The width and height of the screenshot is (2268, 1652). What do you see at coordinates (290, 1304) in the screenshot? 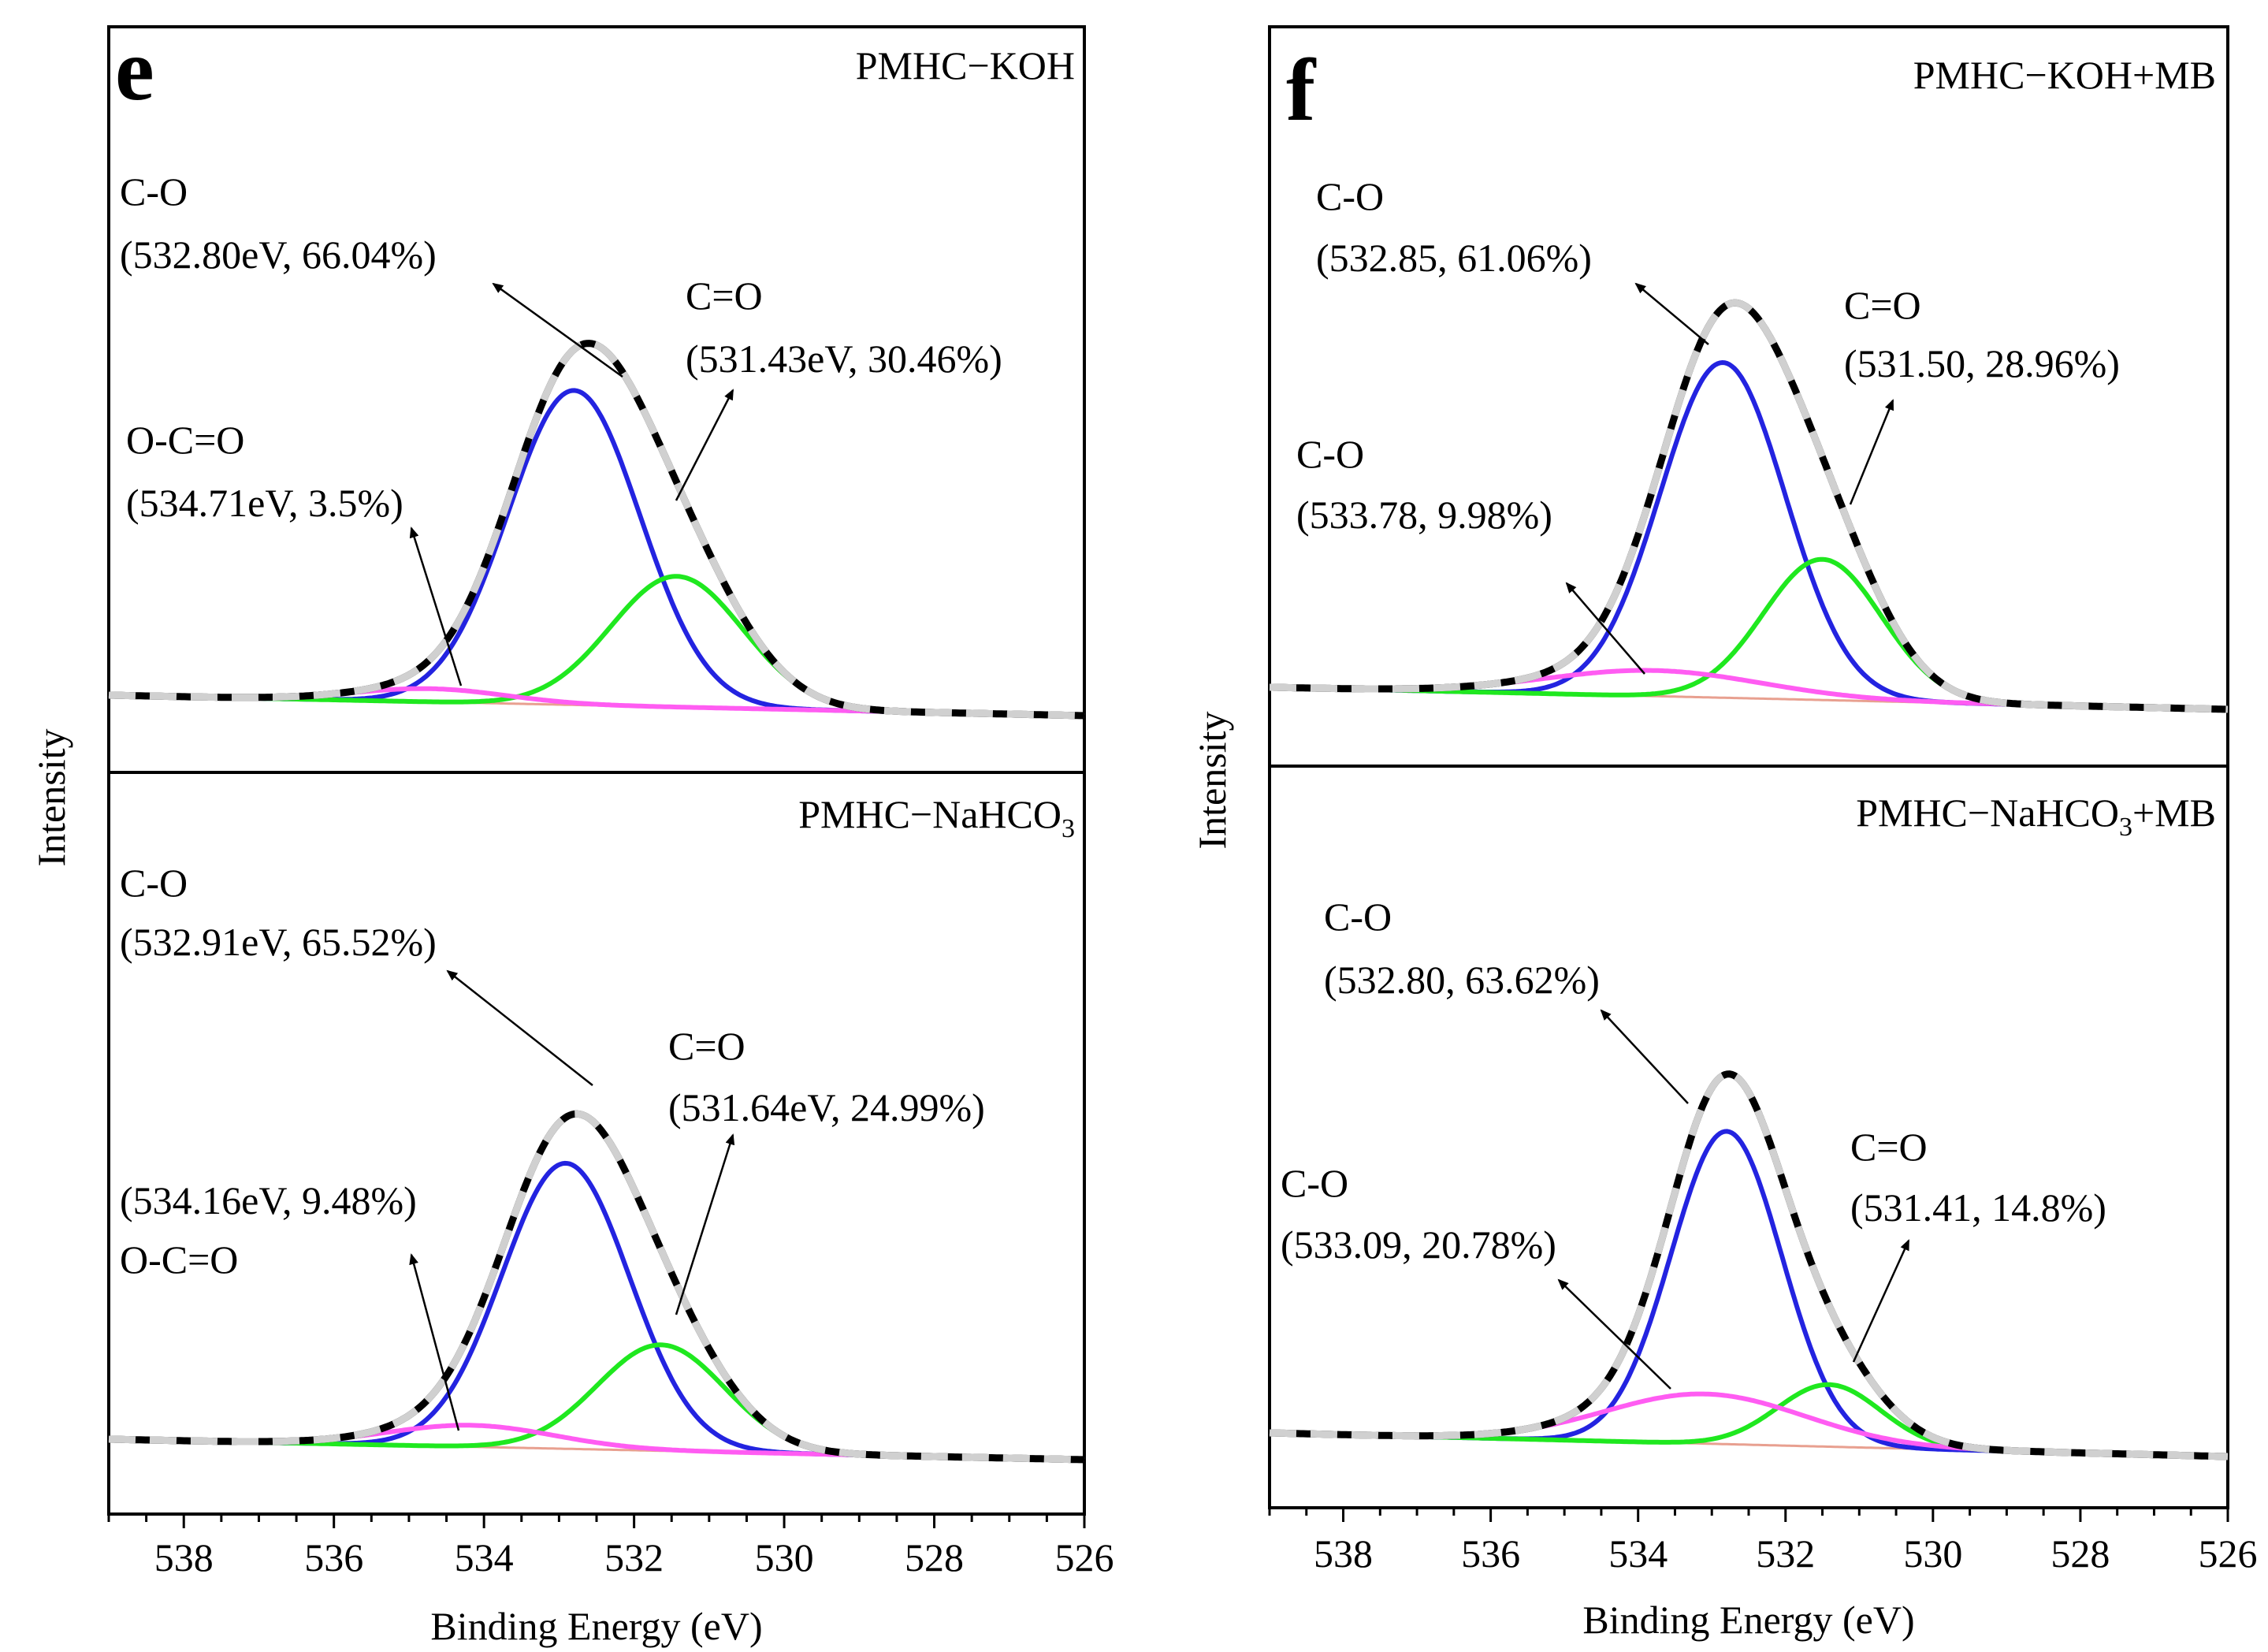
I see `annotation-o-c=o: (534.16eV, 9.48%) O-C=O` at bounding box center [290, 1304].